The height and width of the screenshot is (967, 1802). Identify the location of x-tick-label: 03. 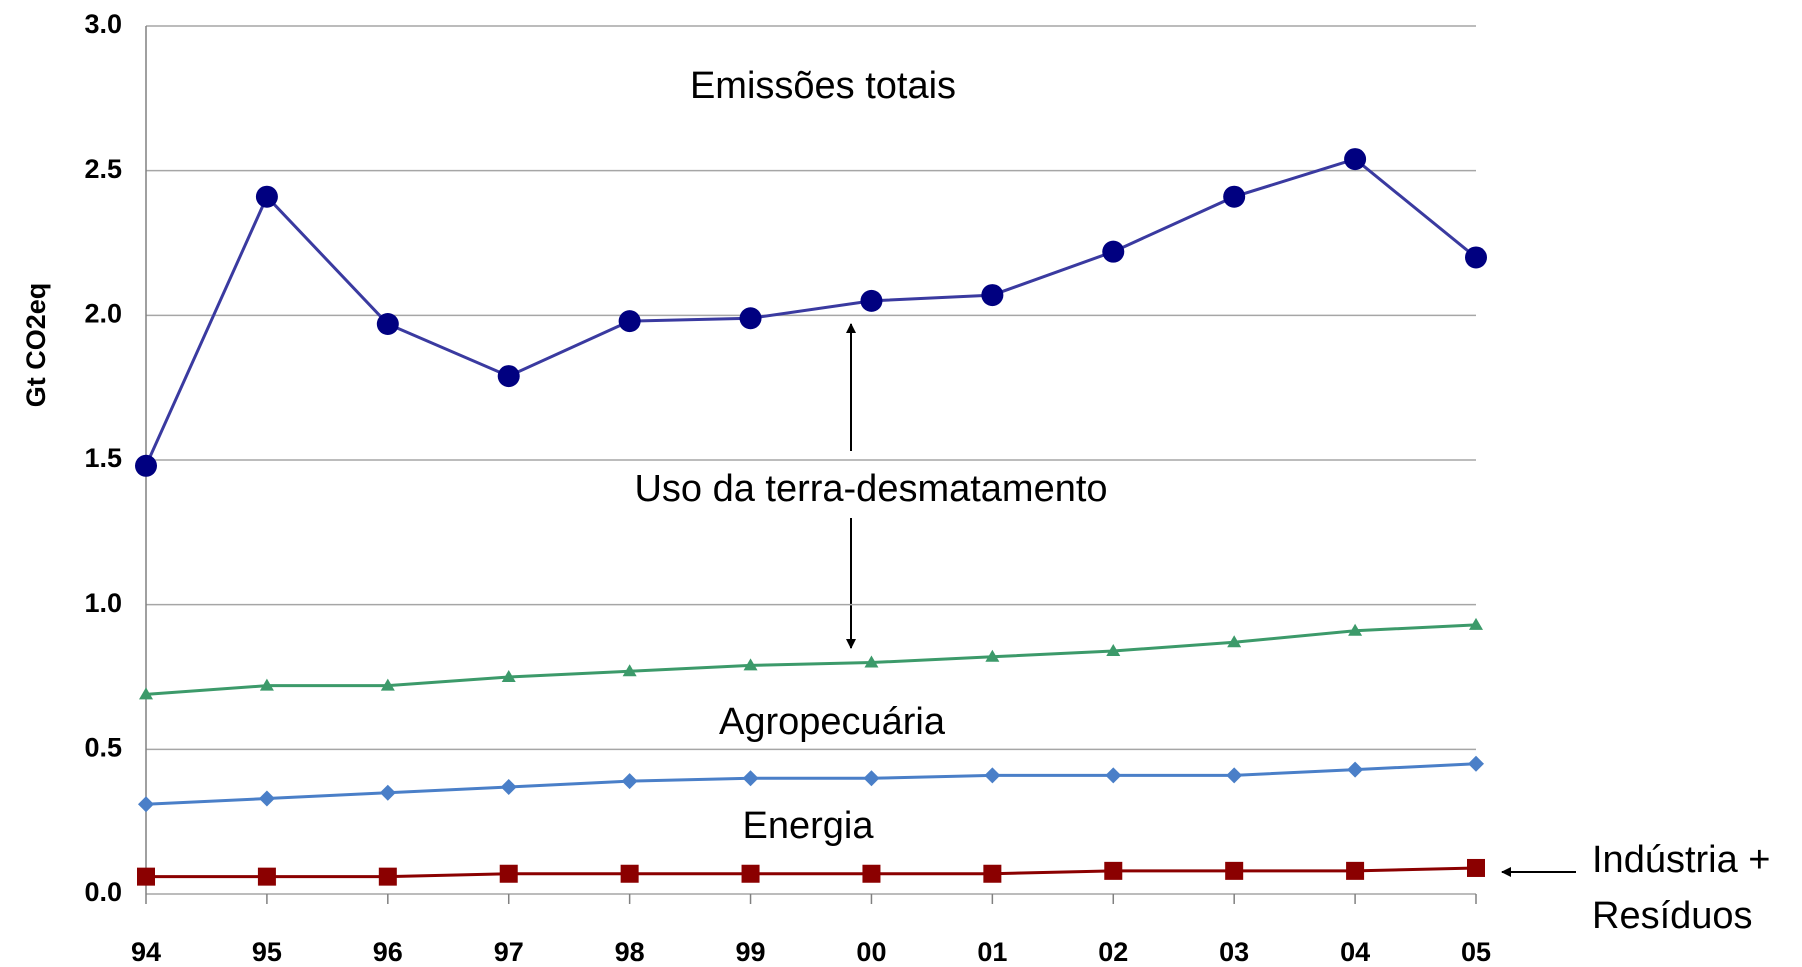
(1234, 952).